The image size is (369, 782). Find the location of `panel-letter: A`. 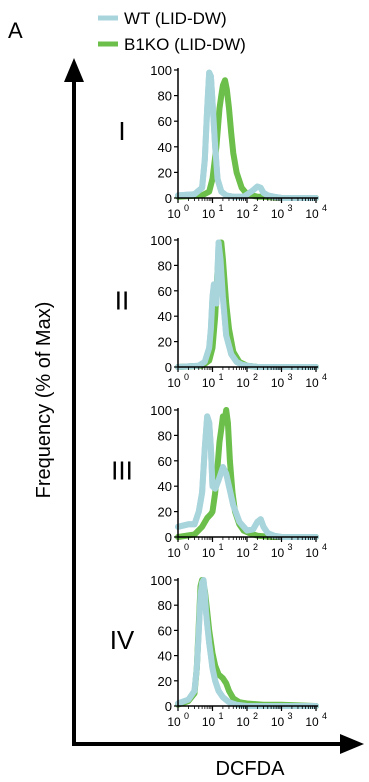

panel-letter: A is located at coordinates (15, 30).